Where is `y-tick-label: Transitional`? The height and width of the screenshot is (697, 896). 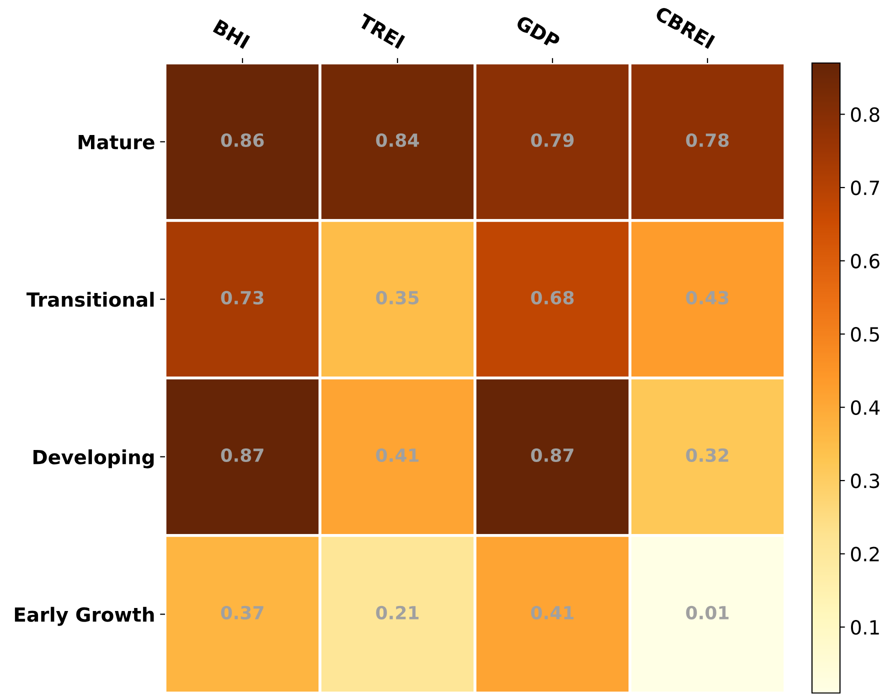 y-tick-label: Transitional is located at coordinates (90, 299).